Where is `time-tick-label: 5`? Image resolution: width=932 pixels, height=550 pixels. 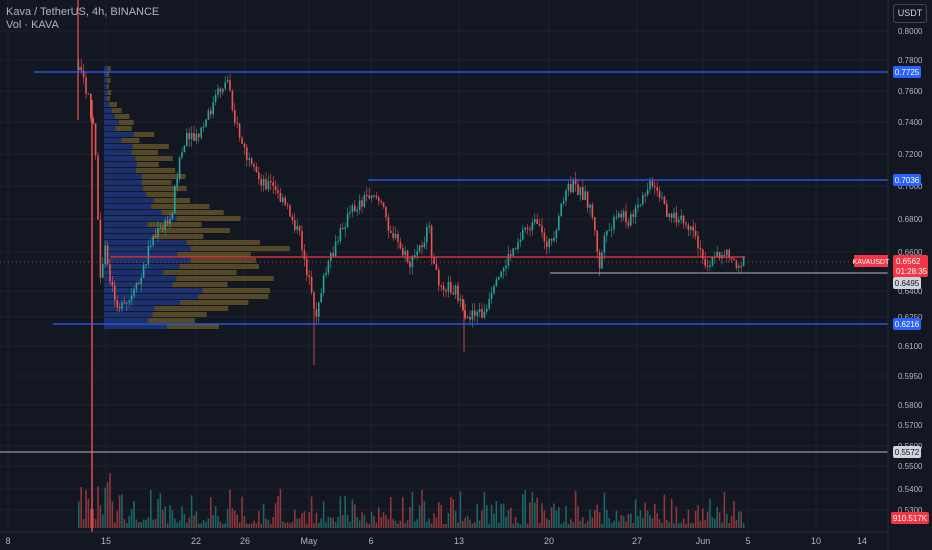
time-tick-label: 5 is located at coordinates (747, 541).